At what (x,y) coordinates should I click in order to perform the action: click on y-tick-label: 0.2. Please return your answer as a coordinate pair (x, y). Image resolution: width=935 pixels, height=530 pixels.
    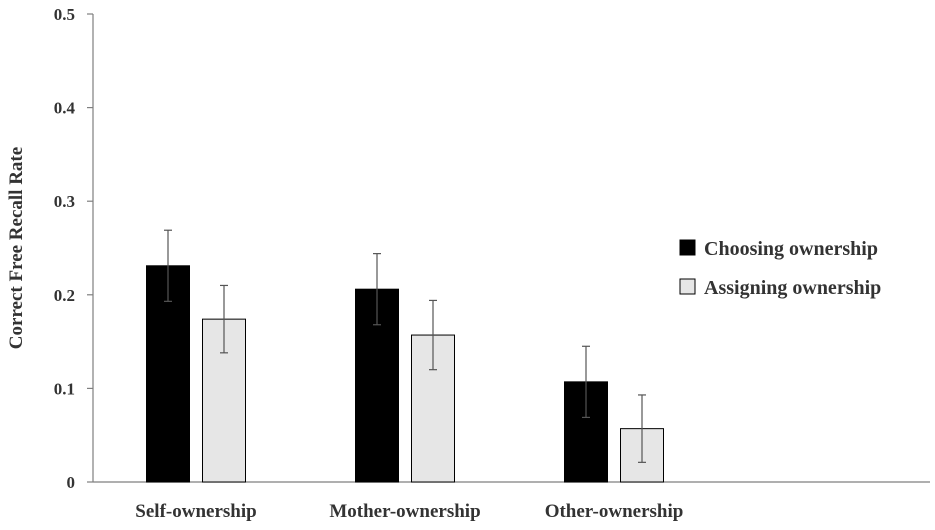
    Looking at the image, I should click on (64, 295).